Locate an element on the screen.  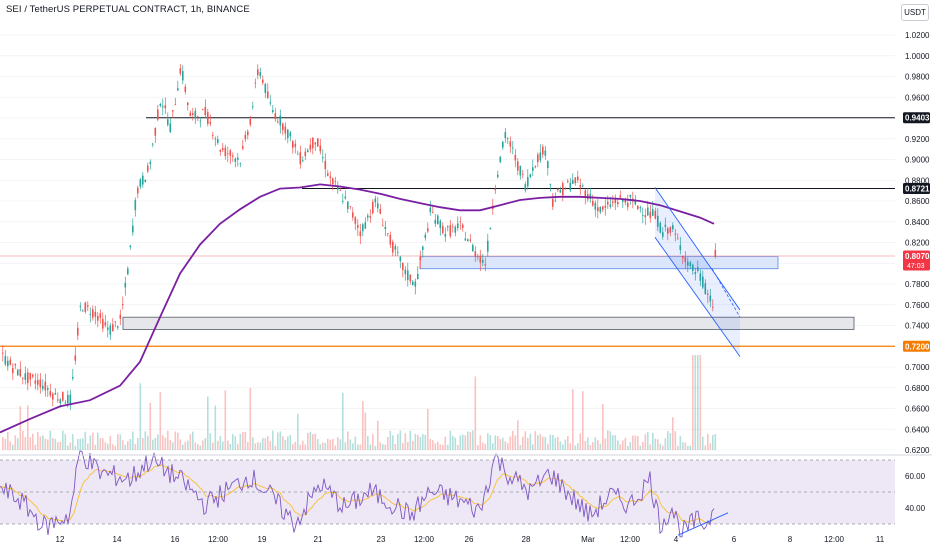
support-zone-gray is located at coordinates (488, 323).